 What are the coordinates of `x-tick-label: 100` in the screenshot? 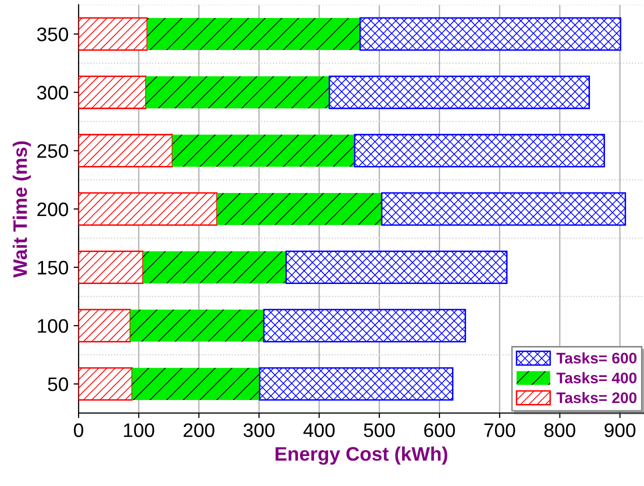 It's located at (139, 430).